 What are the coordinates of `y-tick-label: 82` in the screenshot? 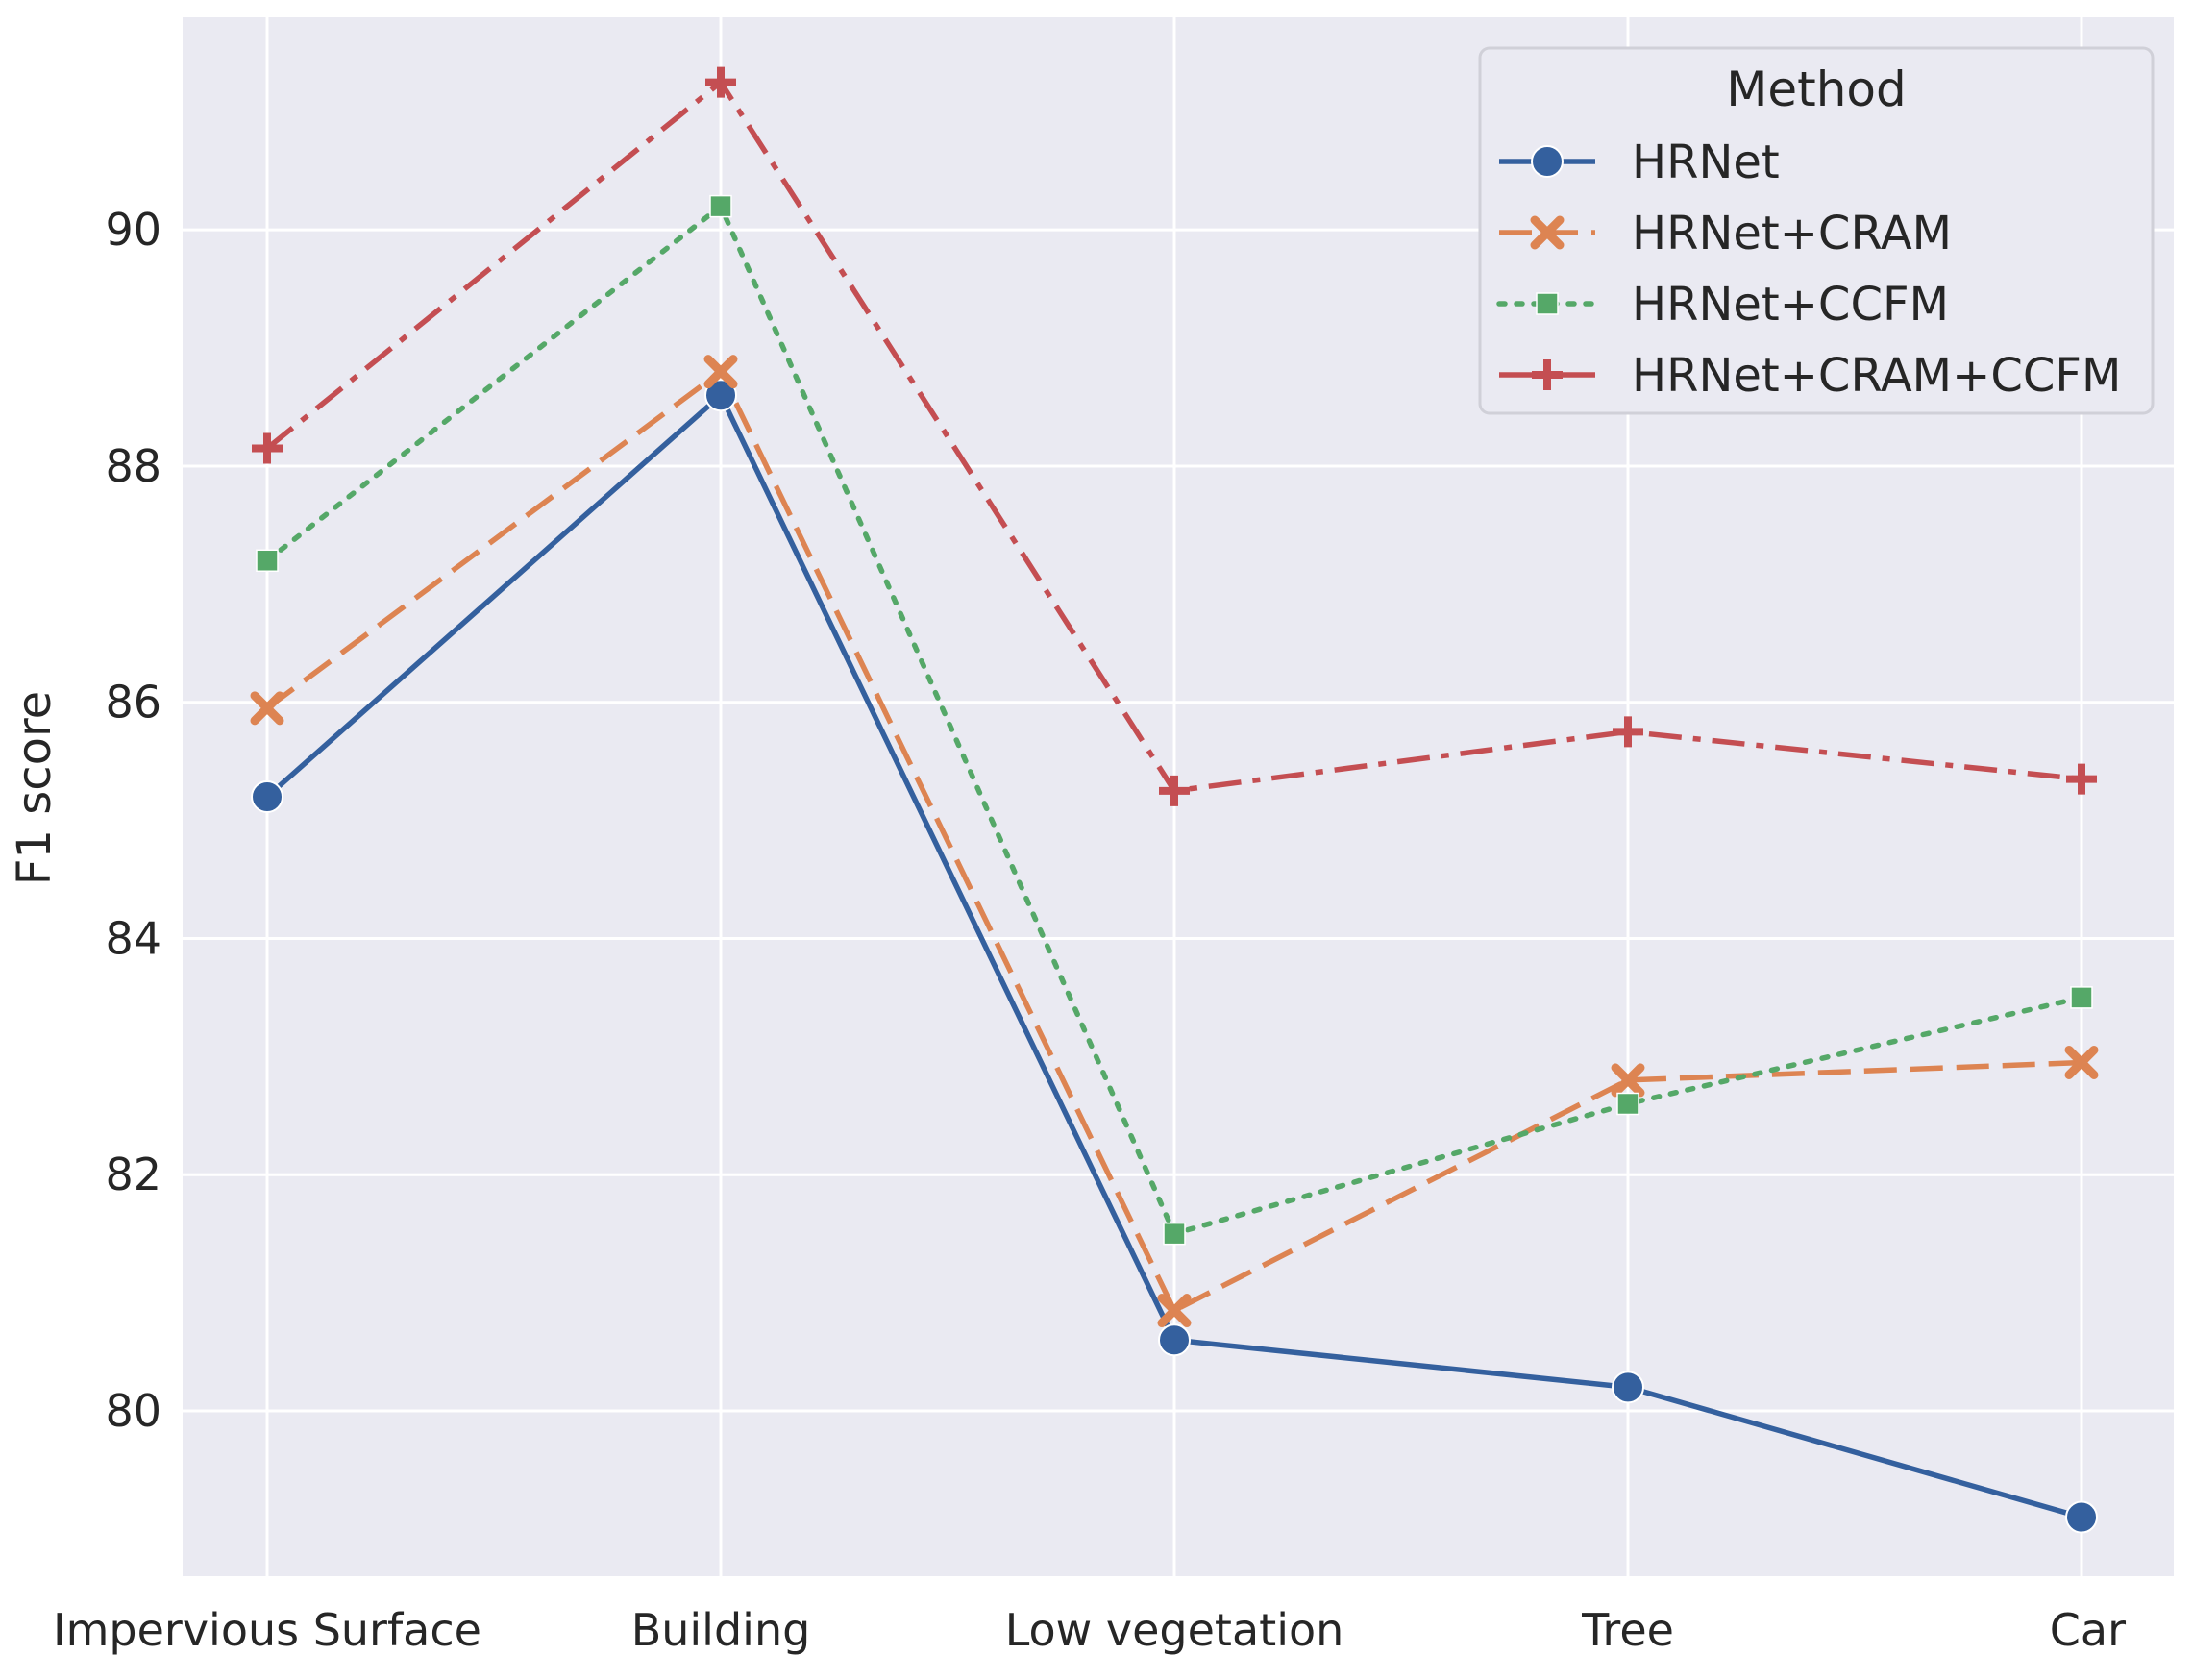 It's located at (133, 1175).